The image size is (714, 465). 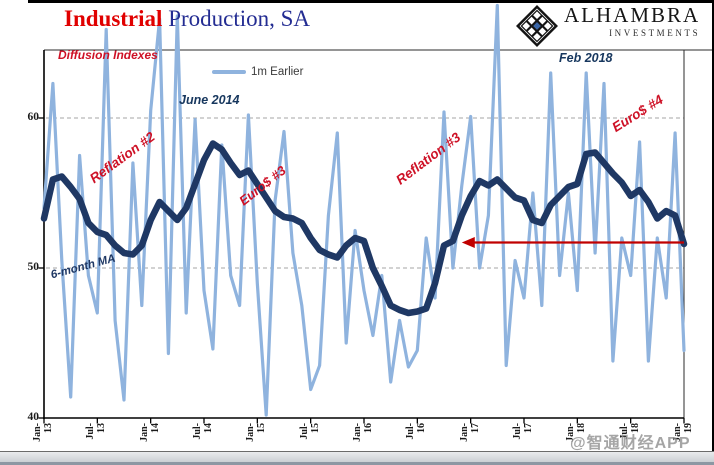 What do you see at coordinates (523, 431) in the screenshot?
I see `x-axis-label-Jul-17: Jul- 17` at bounding box center [523, 431].